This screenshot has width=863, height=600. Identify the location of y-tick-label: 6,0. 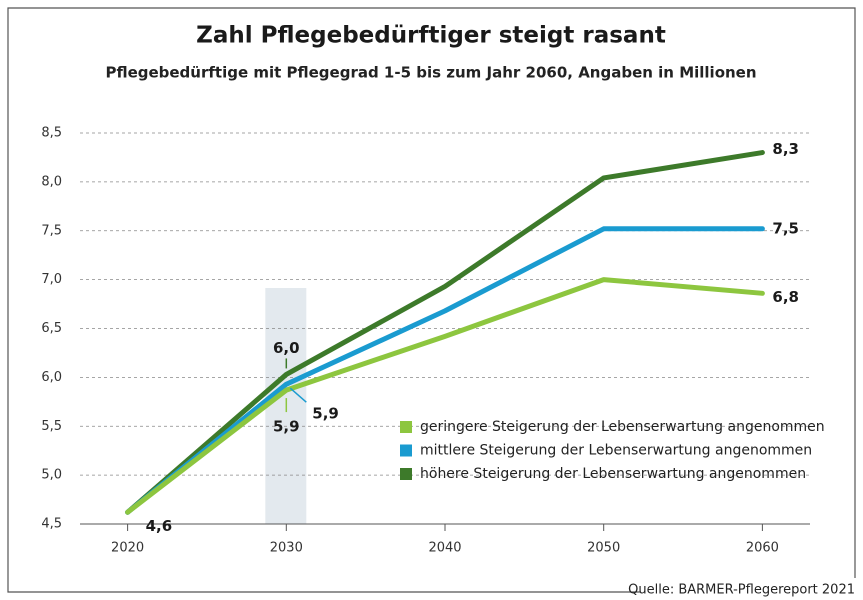
(51, 377).